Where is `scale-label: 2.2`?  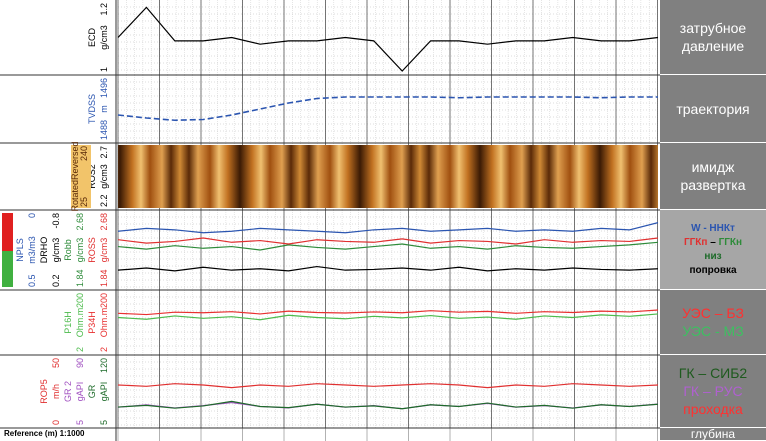
scale-label: 2.2 is located at coordinates (104, 200).